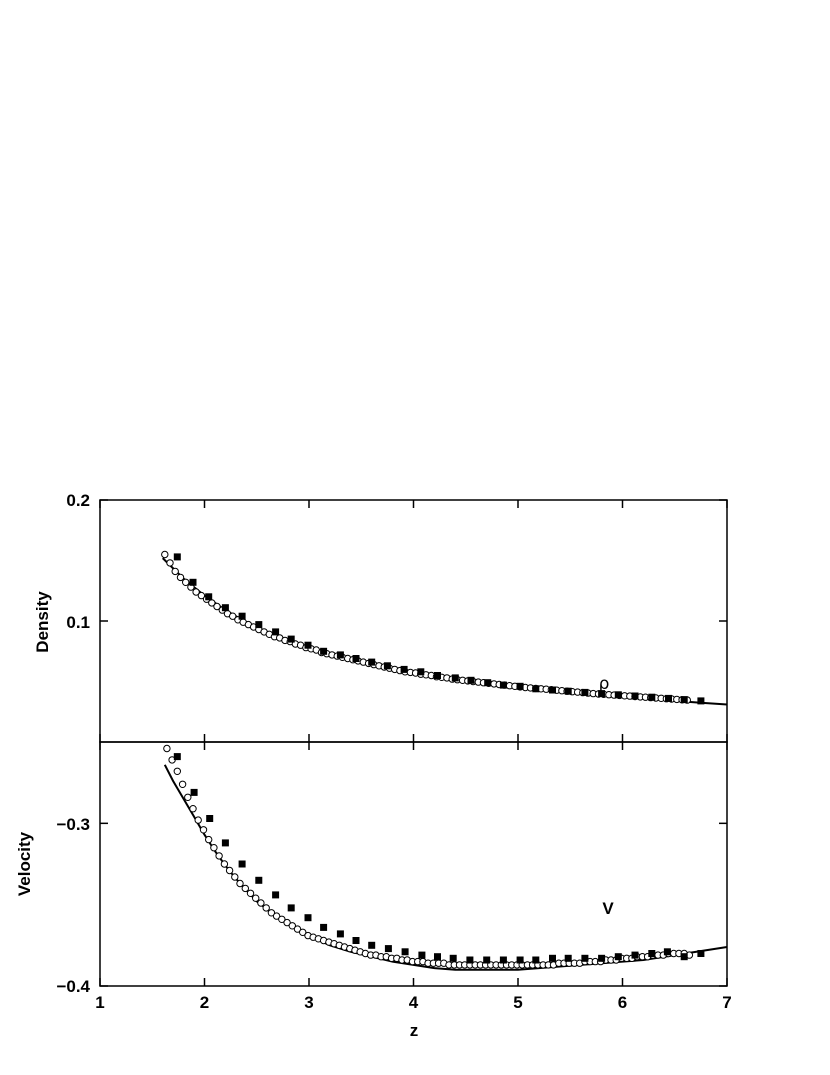  Describe the element at coordinates (439, 858) in the screenshot. I see `velocity-filled-square-markers` at that location.